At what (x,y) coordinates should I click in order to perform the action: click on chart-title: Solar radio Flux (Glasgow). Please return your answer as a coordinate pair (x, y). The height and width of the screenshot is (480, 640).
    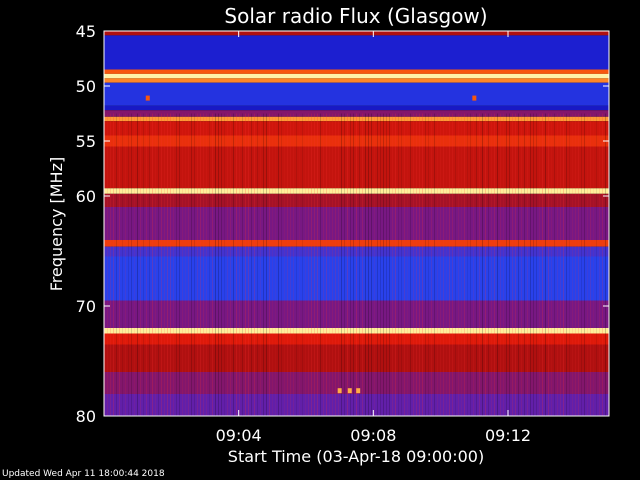
    Looking at the image, I should click on (355, 16).